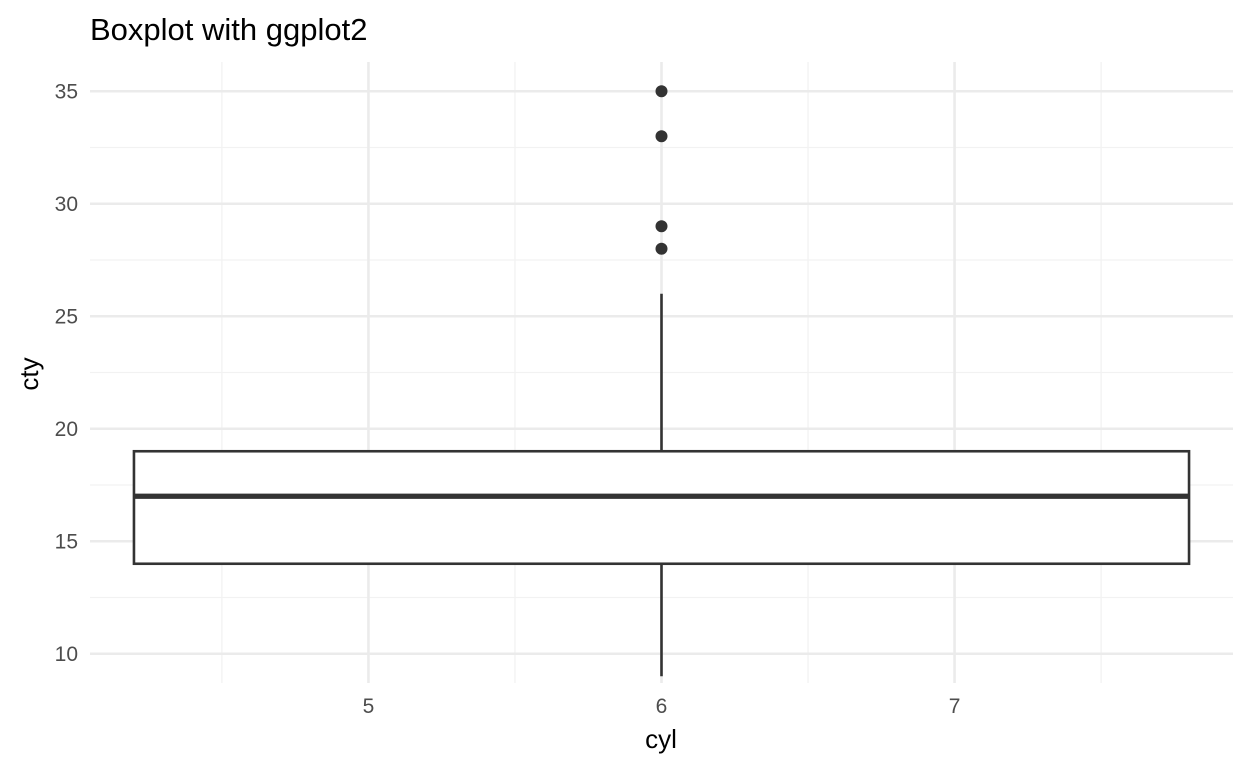 This screenshot has height=768, width=1248. What do you see at coordinates (66, 429) in the screenshot?
I see `y-tick-label: 20` at bounding box center [66, 429].